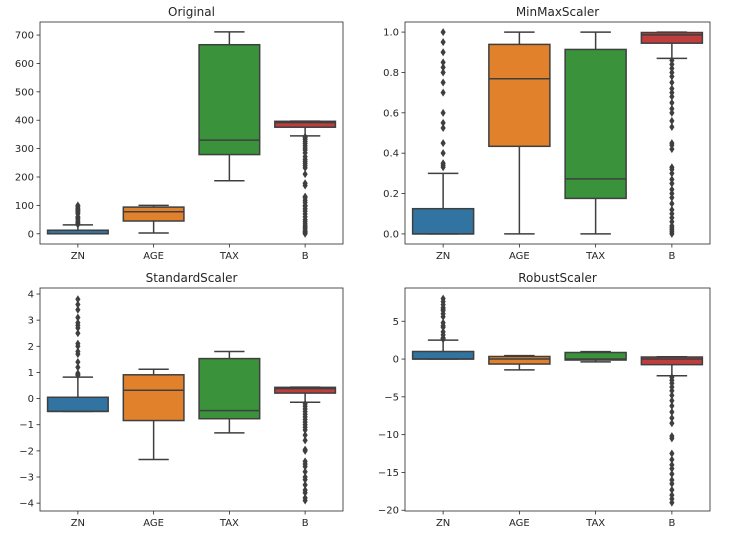  Describe the element at coordinates (26, 504) in the screenshot. I see `y-tick-label: −4` at that location.